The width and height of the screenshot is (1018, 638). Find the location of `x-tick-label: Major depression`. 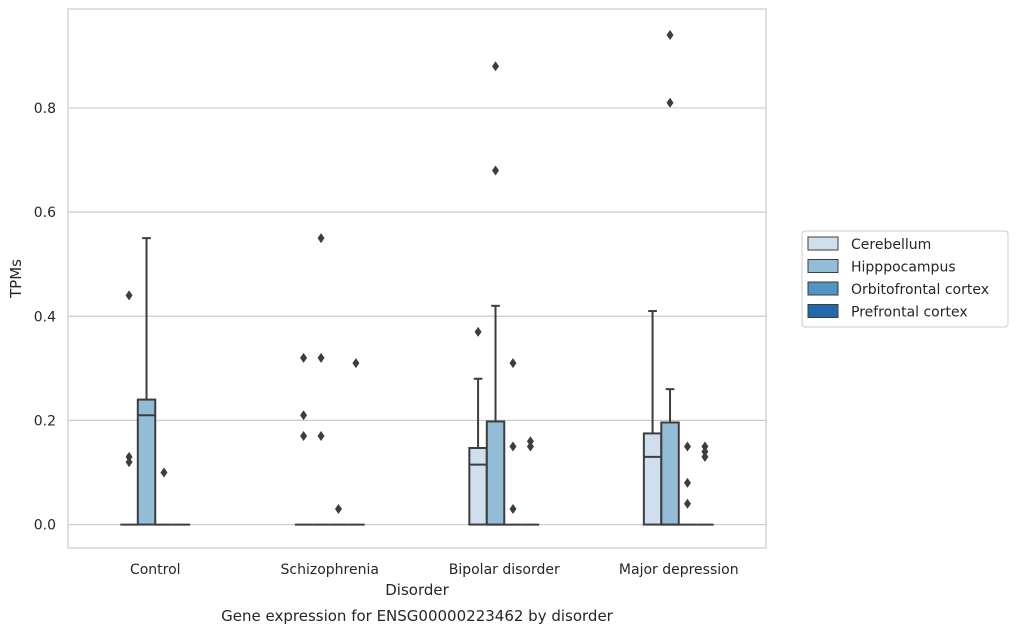

x-tick-label: Major depression is located at coordinates (679, 570).